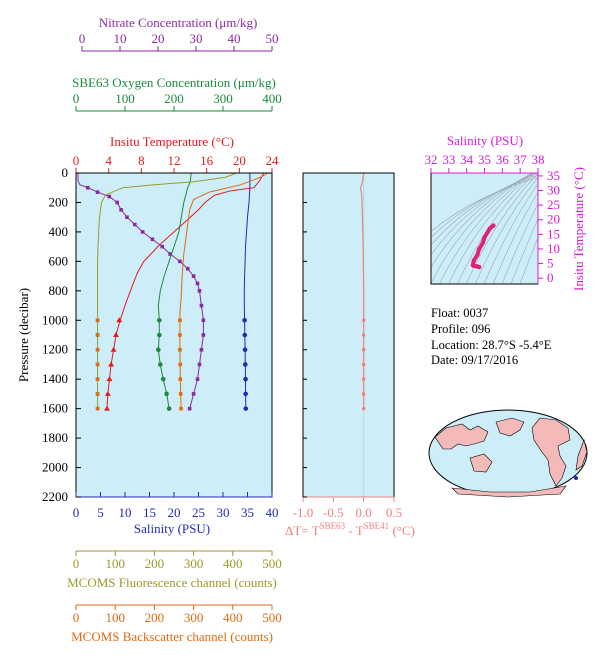 The image size is (608, 662). I want to click on nitrate-axis-tick-label-0: 0, so click(82, 38).